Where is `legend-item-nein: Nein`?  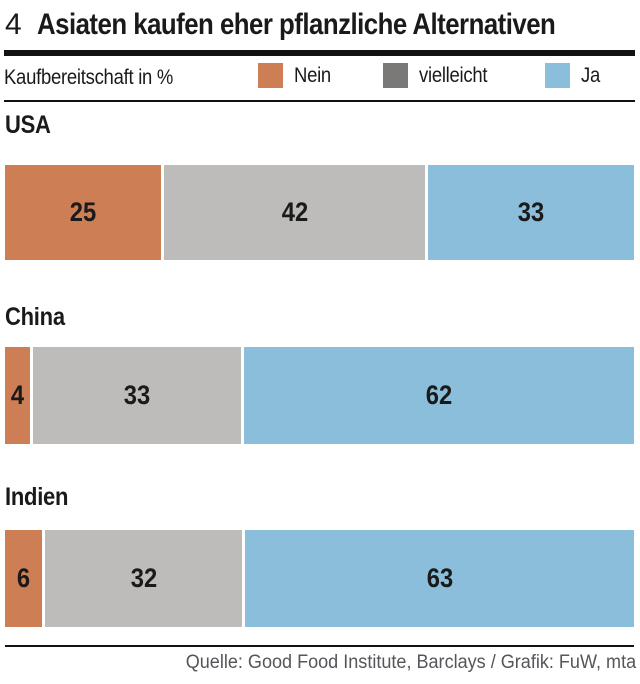
legend-item-nein: Nein is located at coordinates (297, 75).